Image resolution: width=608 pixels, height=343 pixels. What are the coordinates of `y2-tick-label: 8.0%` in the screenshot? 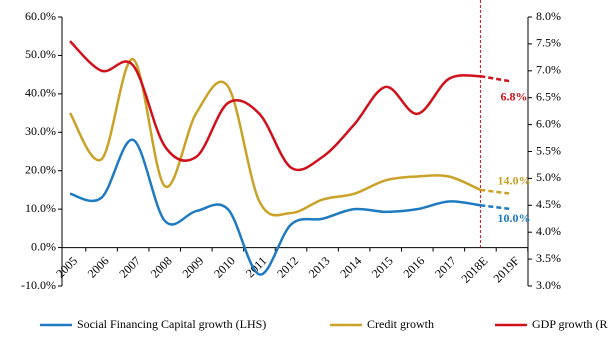 It's located at (548, 16).